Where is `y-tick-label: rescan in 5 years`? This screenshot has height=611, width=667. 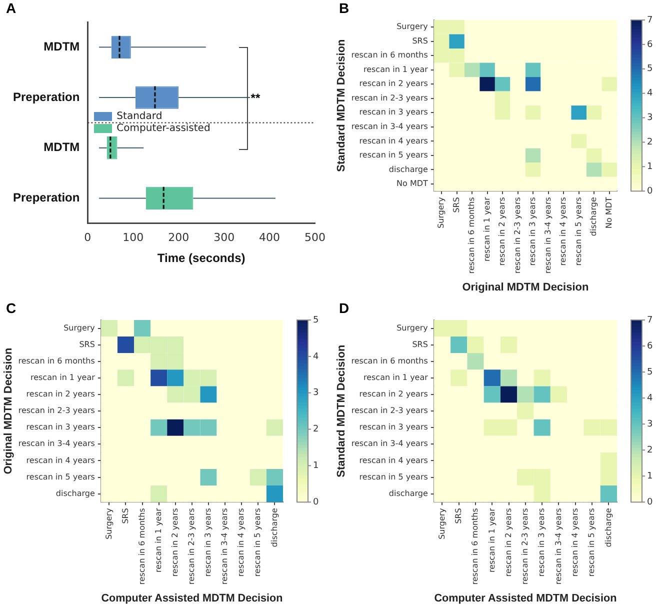
y-tick-label: rescan in 5 years is located at coordinates (393, 155).